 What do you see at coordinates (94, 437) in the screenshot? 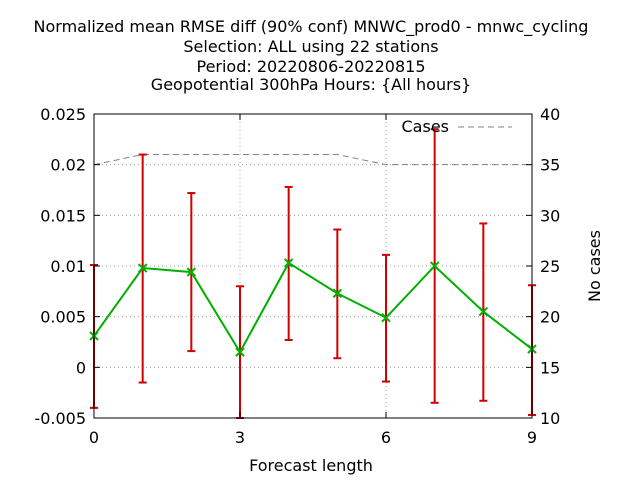
I see `x-tick-label: 0` at bounding box center [94, 437].